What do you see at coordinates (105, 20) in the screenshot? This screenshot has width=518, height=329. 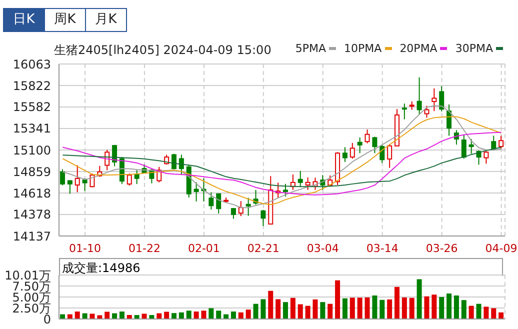 I see `text: 月K` at bounding box center [105, 20].